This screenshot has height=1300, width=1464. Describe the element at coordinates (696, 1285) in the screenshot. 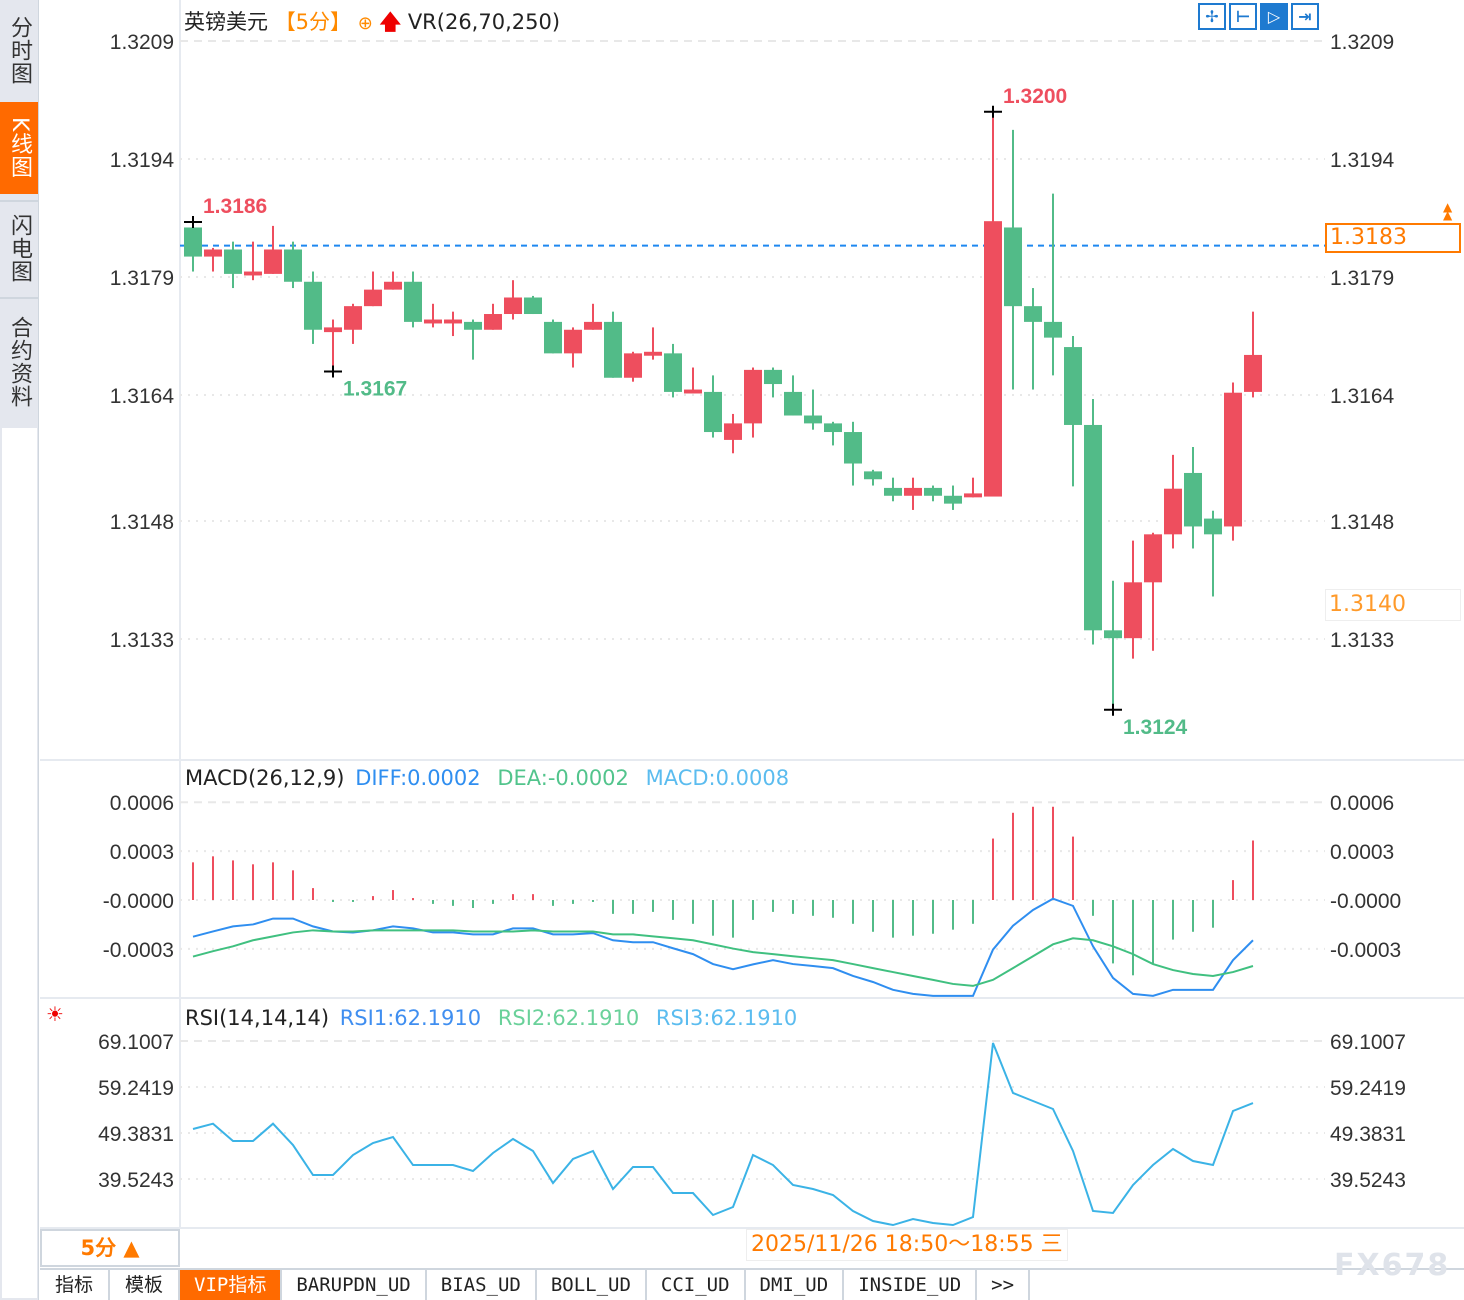

I see `tab-cci: CCI_UD` at that location.